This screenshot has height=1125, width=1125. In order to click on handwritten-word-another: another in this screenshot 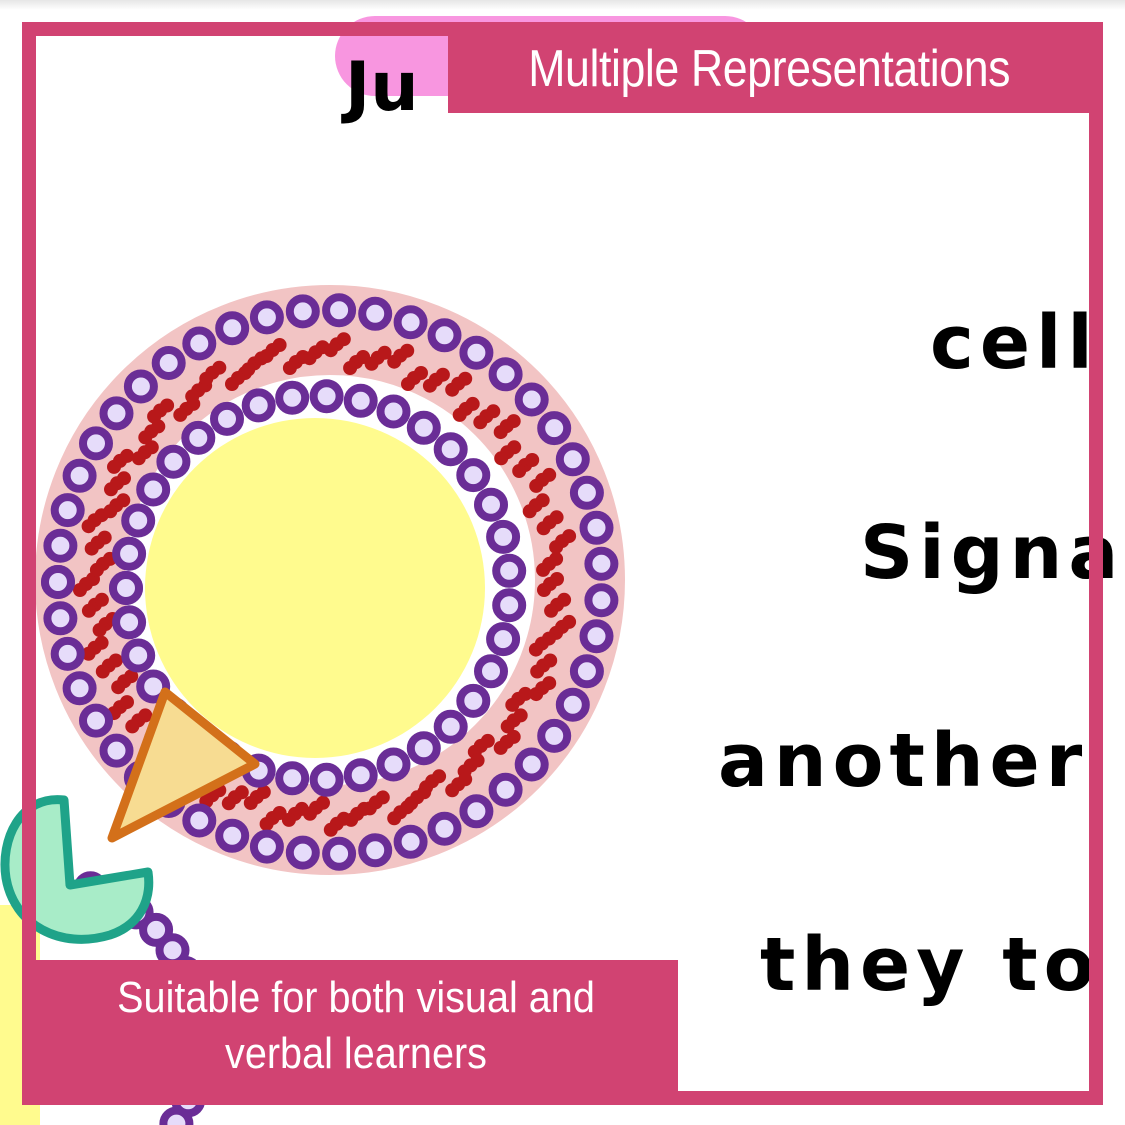, I will do `click(903, 761)`.